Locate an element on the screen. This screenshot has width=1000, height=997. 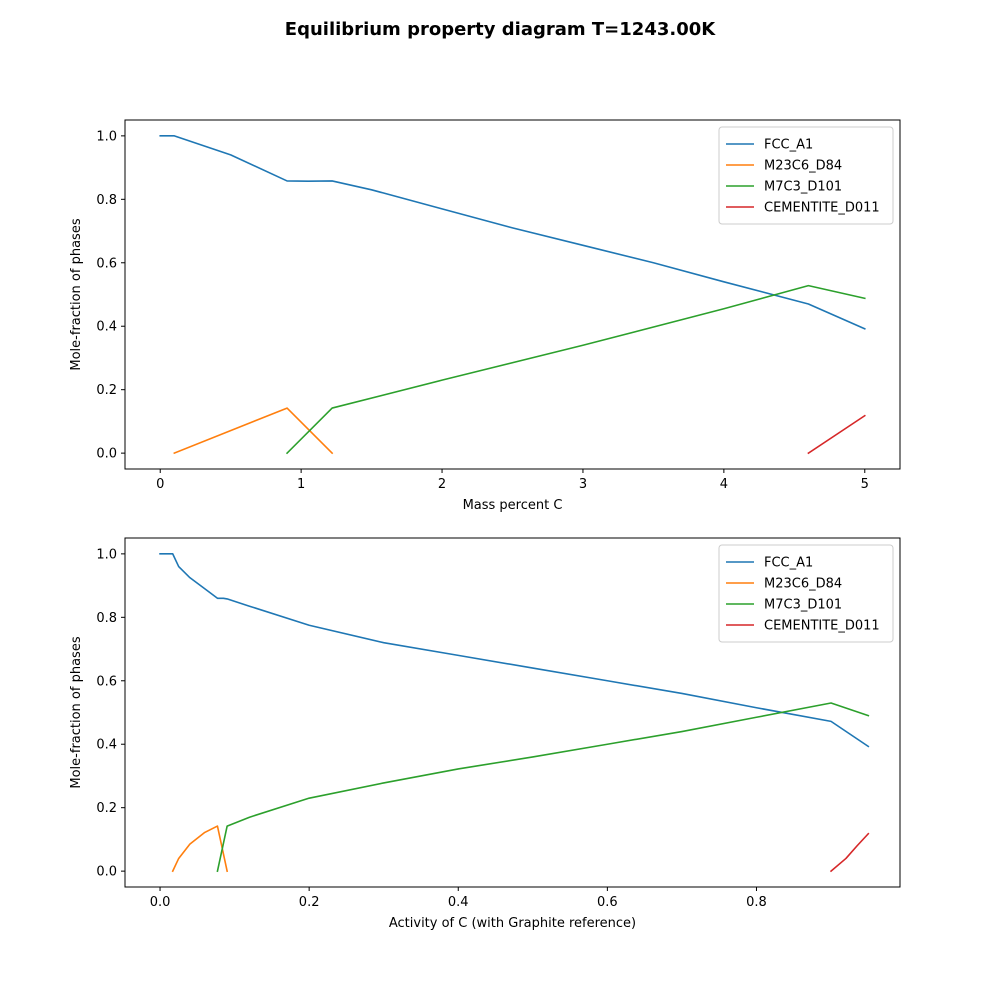
x-tick-label: 0.6 is located at coordinates (607, 902).